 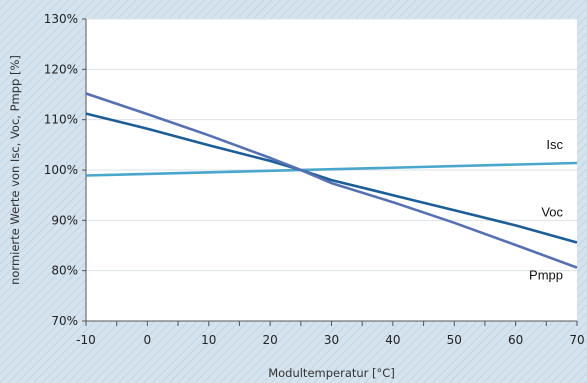 I want to click on x-tick-label: 20, so click(x=269, y=340).